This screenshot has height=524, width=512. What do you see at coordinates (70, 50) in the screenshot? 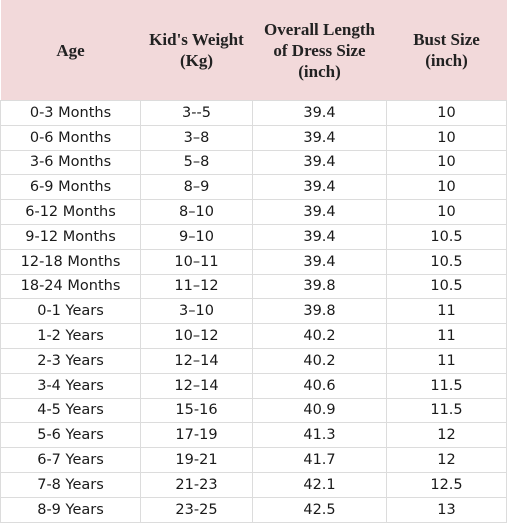
I see `header-cell: Age` at bounding box center [70, 50].